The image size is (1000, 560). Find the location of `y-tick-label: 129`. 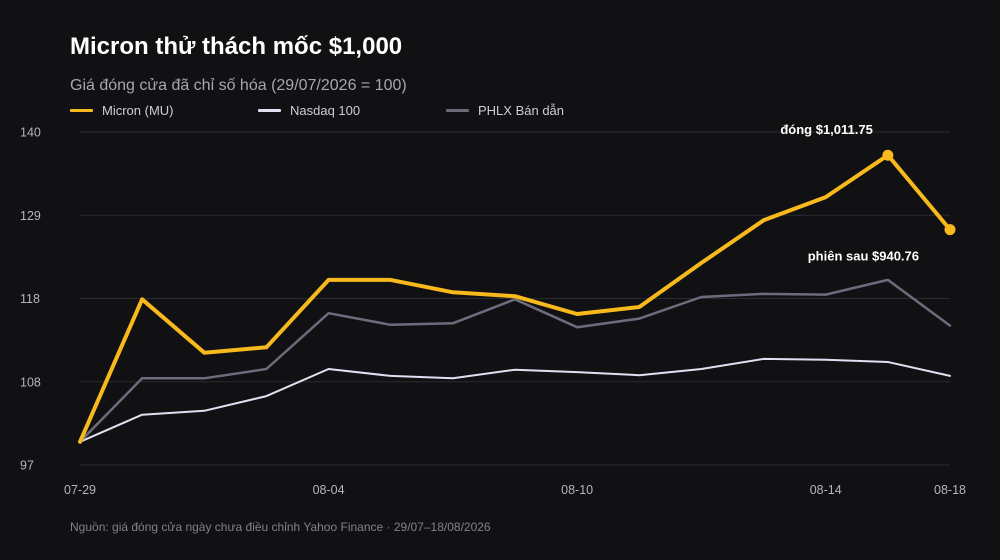

y-tick-label: 129 is located at coordinates (30, 216).